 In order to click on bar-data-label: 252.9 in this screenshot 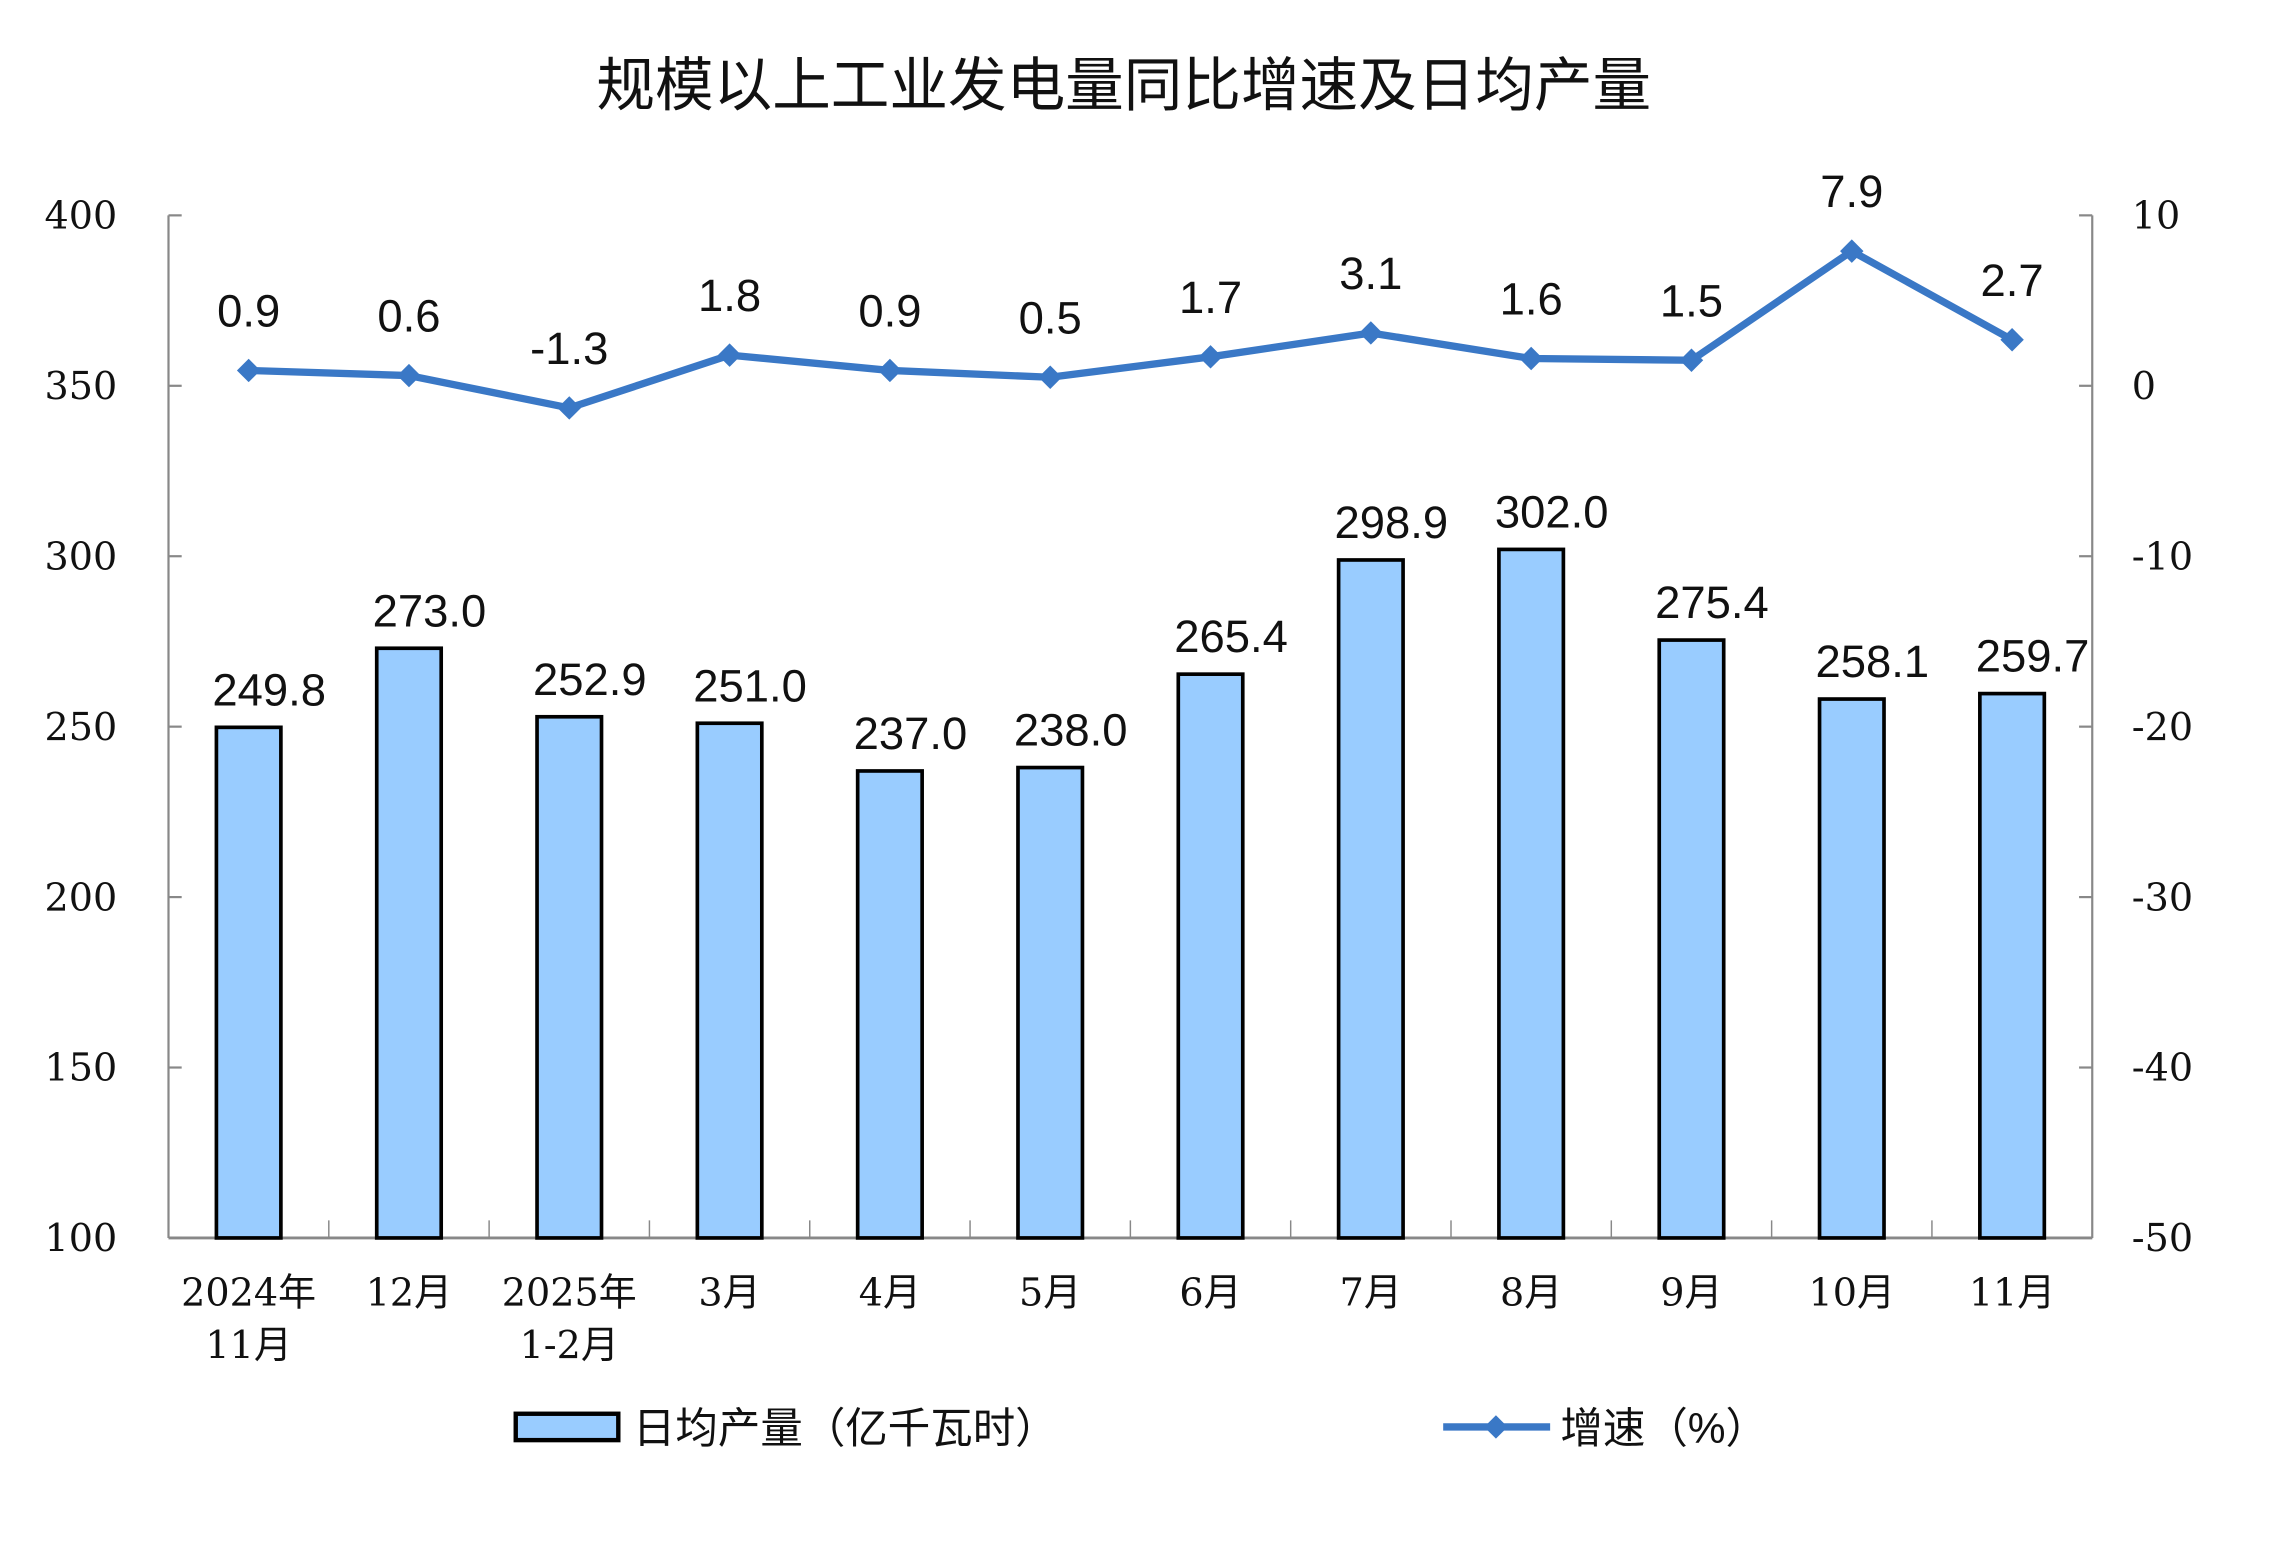, I will do `click(590, 679)`.